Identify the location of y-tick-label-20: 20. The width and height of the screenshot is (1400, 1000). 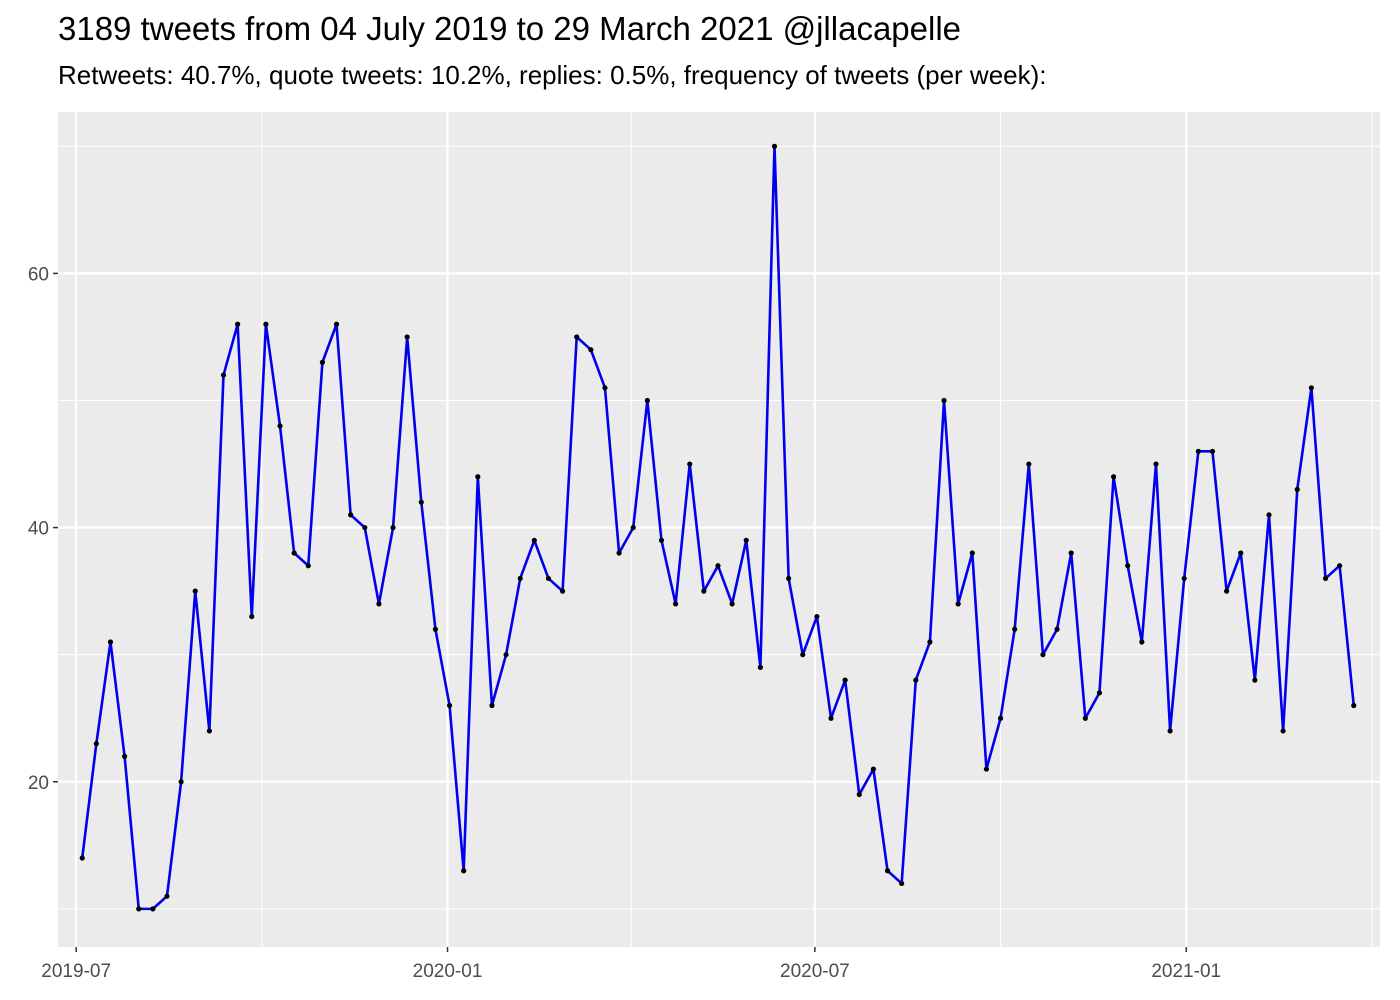
(38, 783).